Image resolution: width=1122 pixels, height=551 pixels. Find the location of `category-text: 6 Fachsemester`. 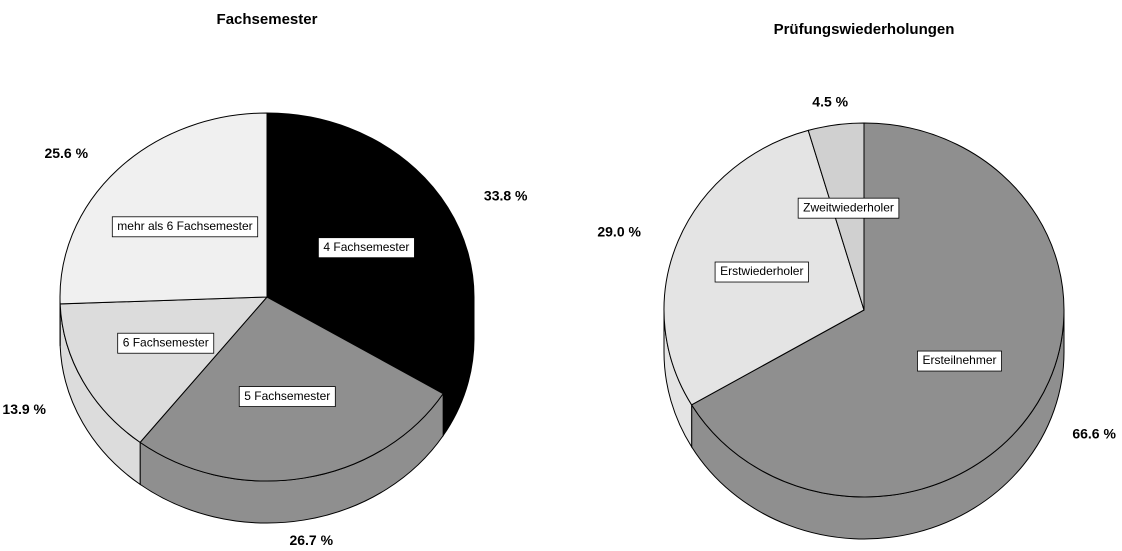

category-text: 6 Fachsemester is located at coordinates (166, 342).